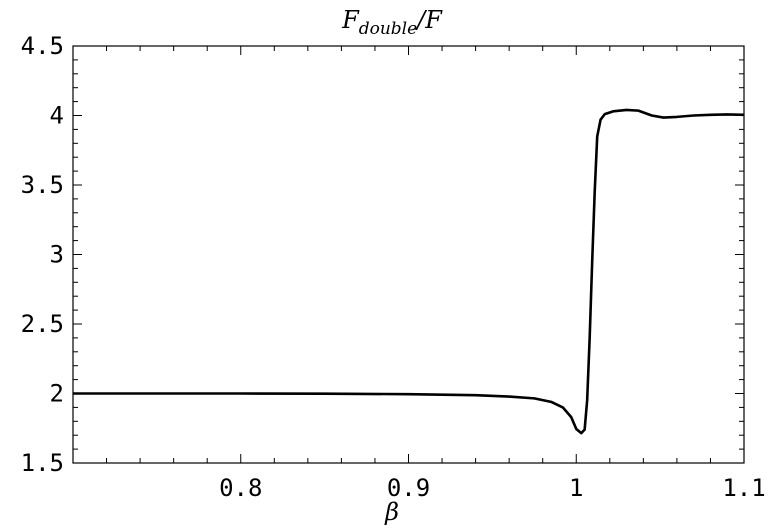 Image resolution: width=774 pixels, height=529 pixels. Describe the element at coordinates (42, 324) in the screenshot. I see `y-tick-label: 2.5` at that location.